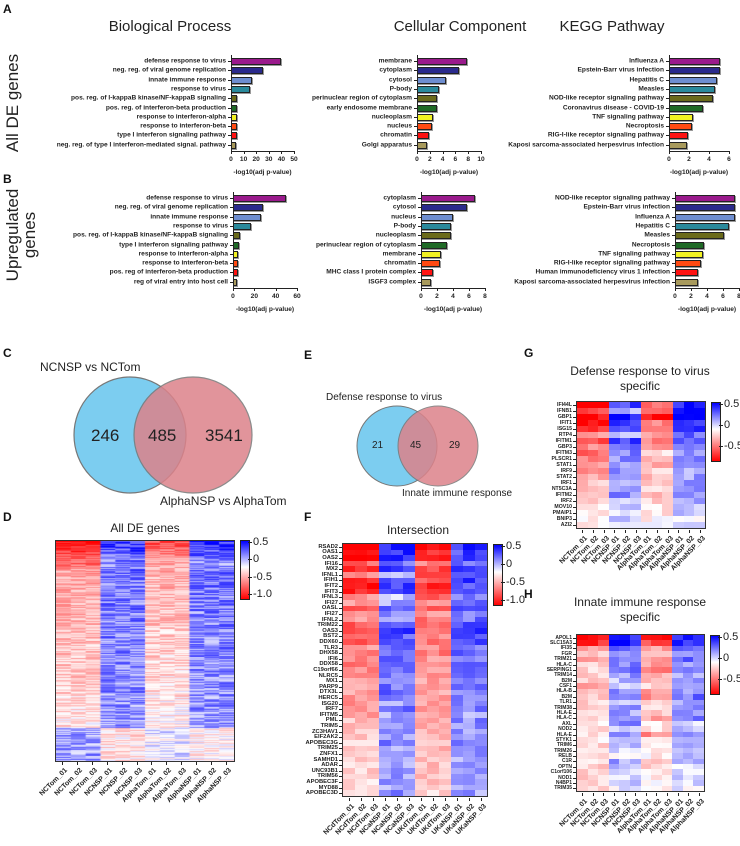 This screenshot has height=846, width=740. I want to click on bar-label: type I interferon signaling pathway, so click(173, 244).